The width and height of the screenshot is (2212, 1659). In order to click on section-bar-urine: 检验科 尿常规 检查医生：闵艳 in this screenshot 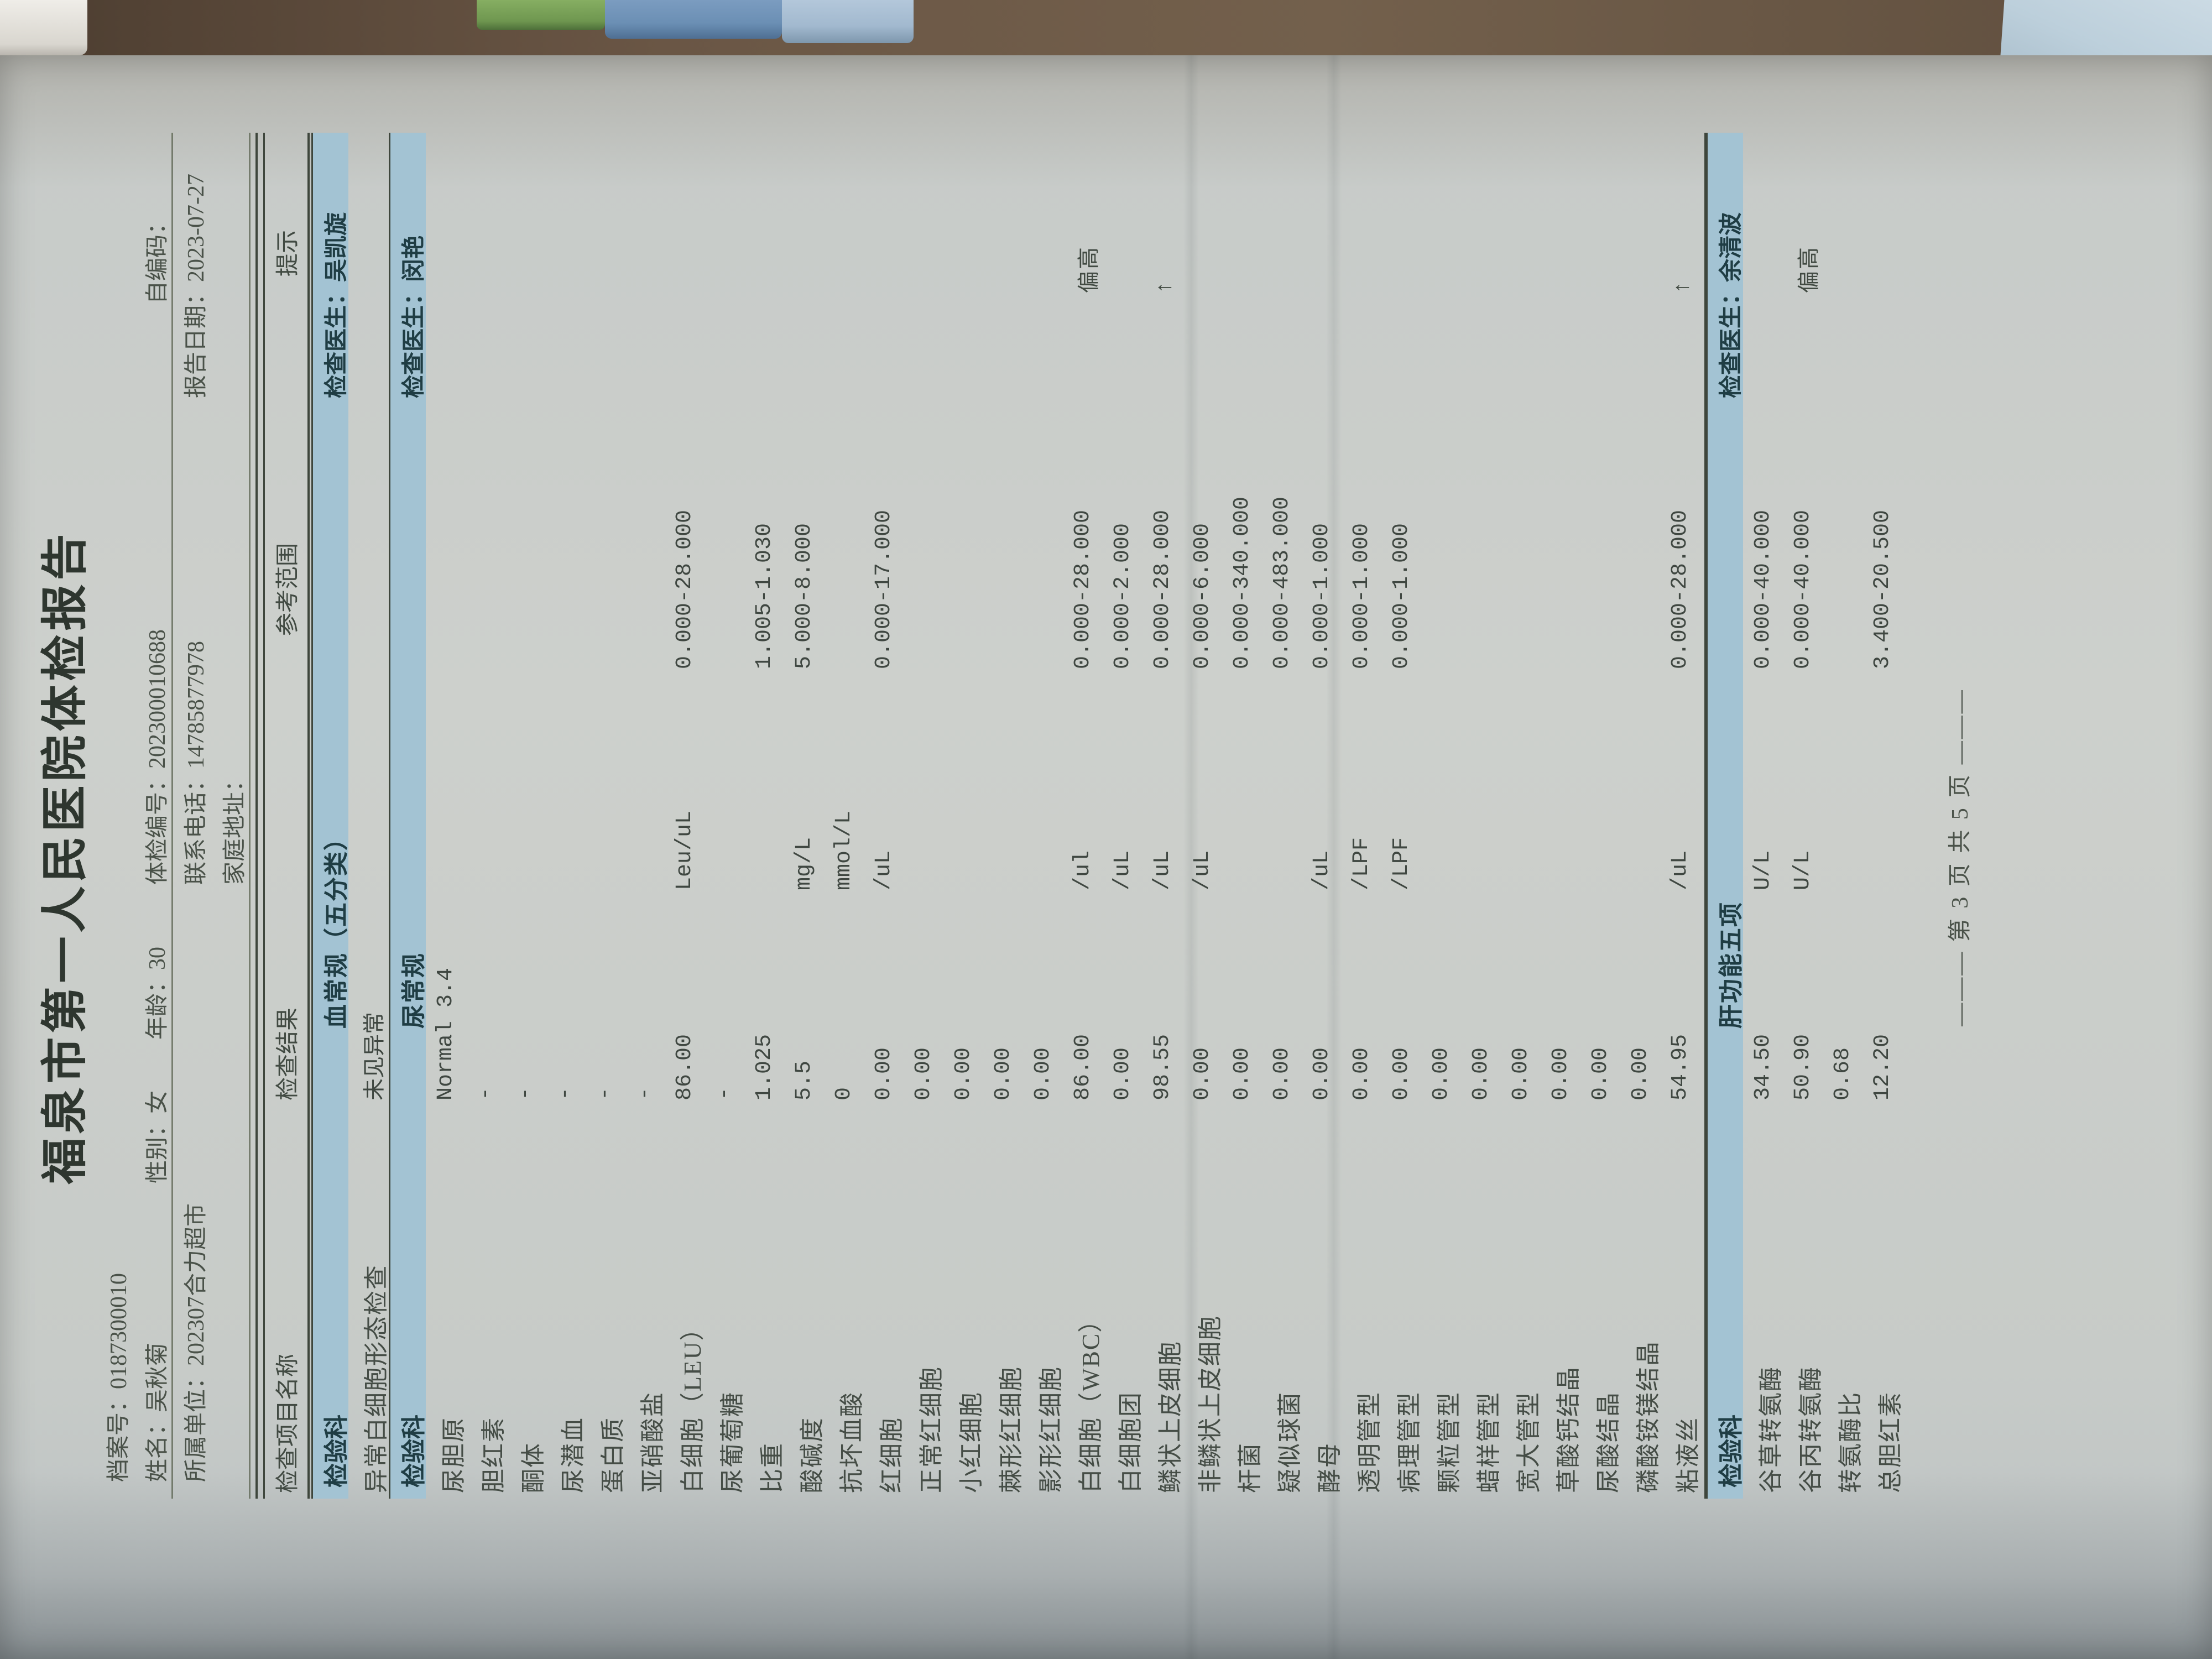, I will do `click(408, 816)`.